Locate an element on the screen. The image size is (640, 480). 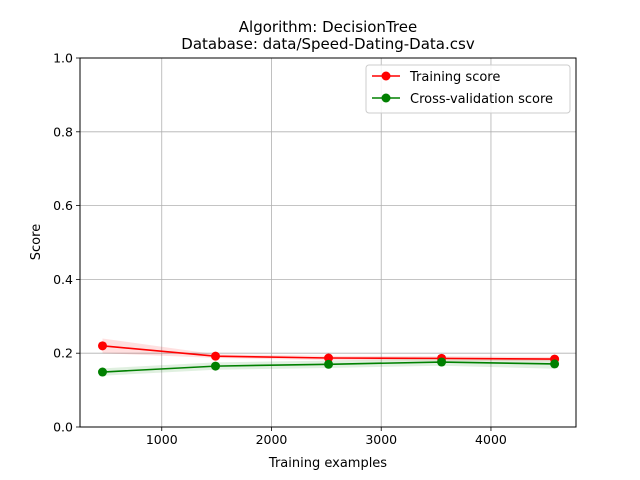
y-tick-label: 0.6 is located at coordinates (63, 205).